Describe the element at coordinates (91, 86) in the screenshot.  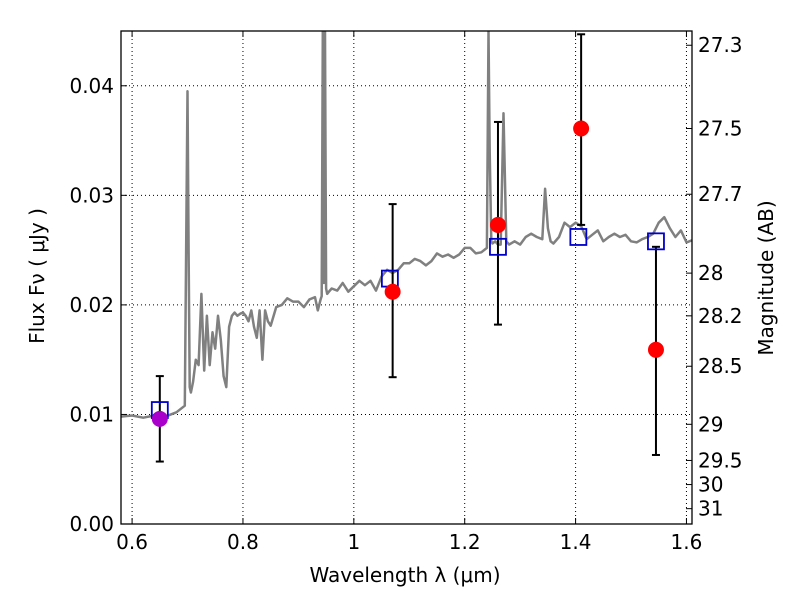
I see `y-tick-label: 0.04` at that location.